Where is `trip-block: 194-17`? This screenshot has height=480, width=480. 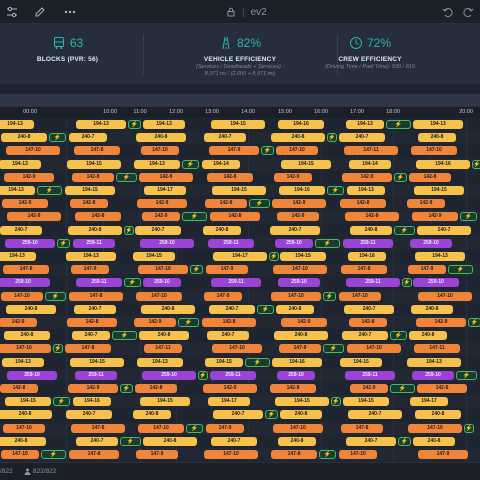
trip-block: 194-17 is located at coordinates (165, 190).